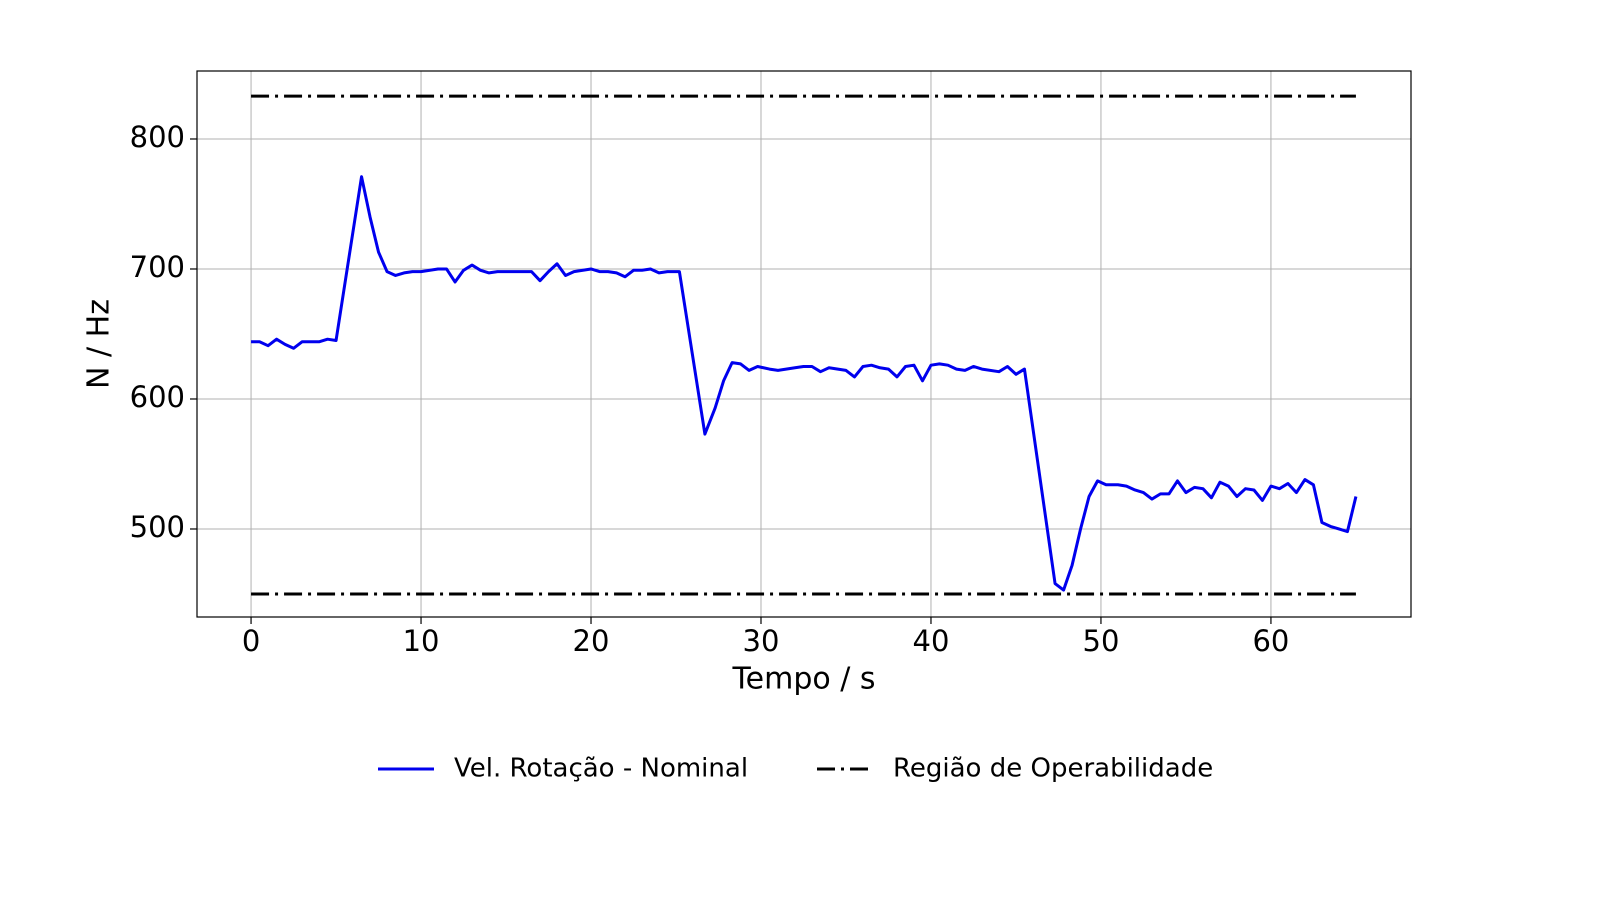 The width and height of the screenshot is (1600, 900). What do you see at coordinates (1270, 641) in the screenshot?
I see `x-tick-label: 60` at bounding box center [1270, 641].